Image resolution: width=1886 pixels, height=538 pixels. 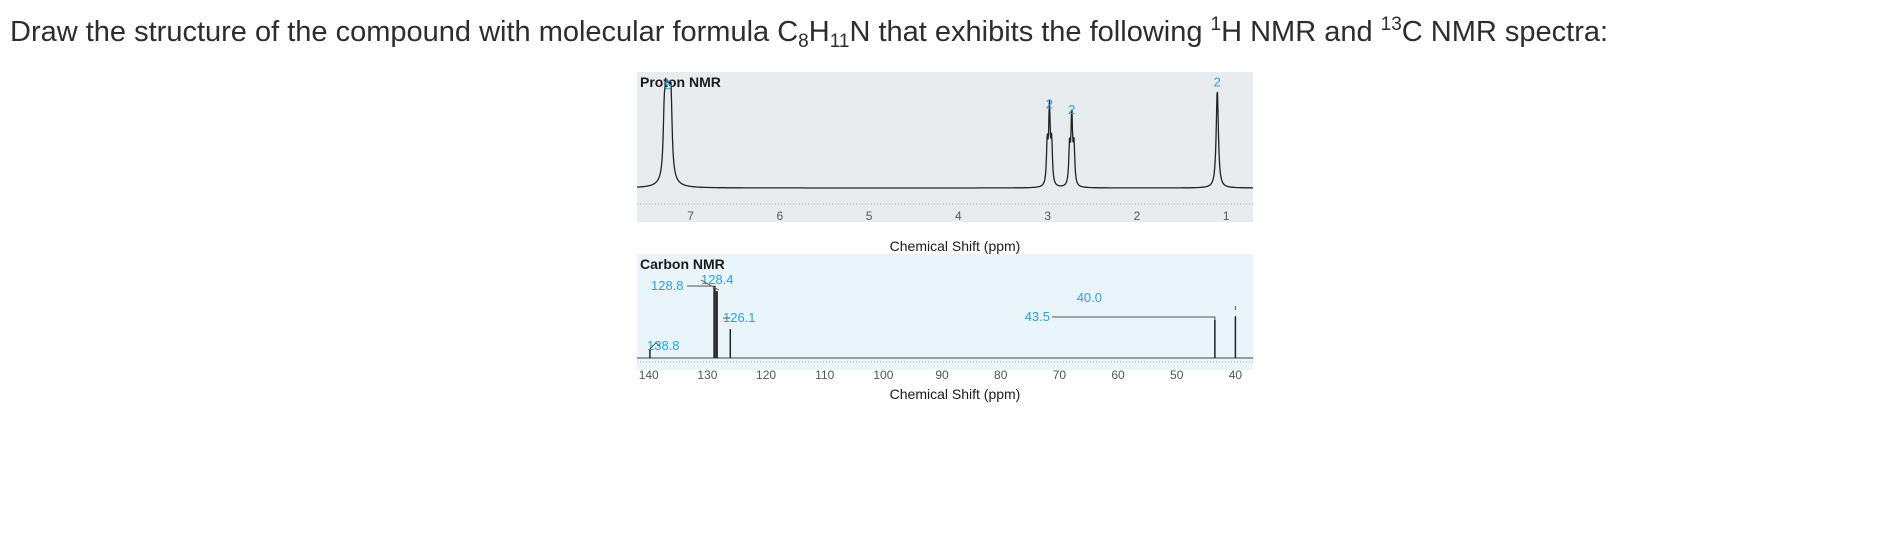 I want to click on carbon-tick-label: 120, so click(x=766, y=375).